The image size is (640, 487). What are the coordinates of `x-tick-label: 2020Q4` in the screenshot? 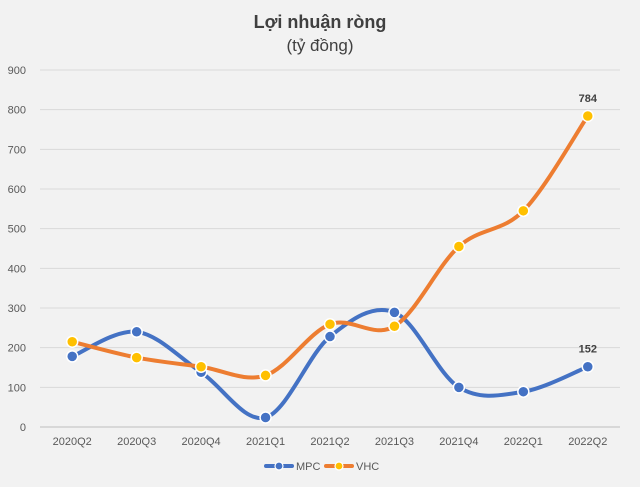 It's located at (201, 442).